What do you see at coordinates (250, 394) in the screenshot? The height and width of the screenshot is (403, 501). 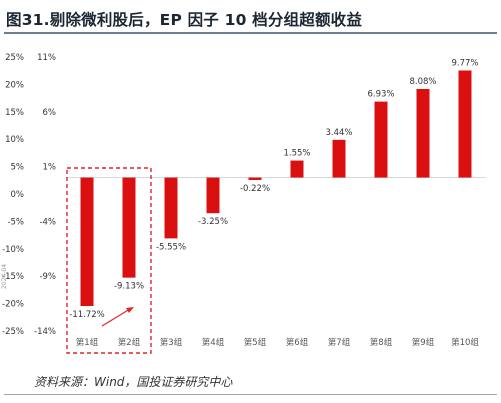 I see `bottom-rule` at bounding box center [250, 394].